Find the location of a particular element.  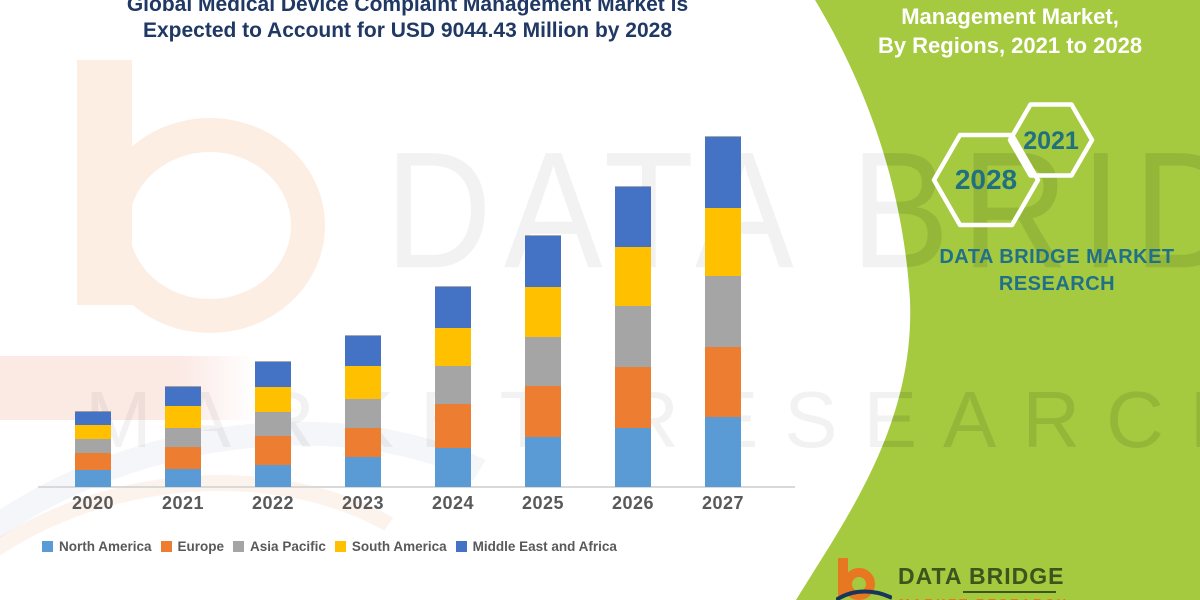

legend-item-middle-east-and-africa: Middle East and Africa is located at coordinates (536, 546).